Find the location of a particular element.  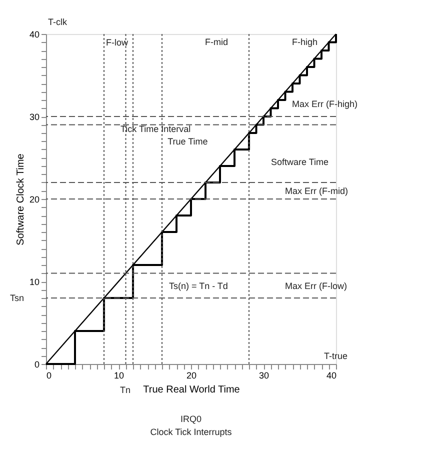

annotation: True Time is located at coordinates (188, 141).